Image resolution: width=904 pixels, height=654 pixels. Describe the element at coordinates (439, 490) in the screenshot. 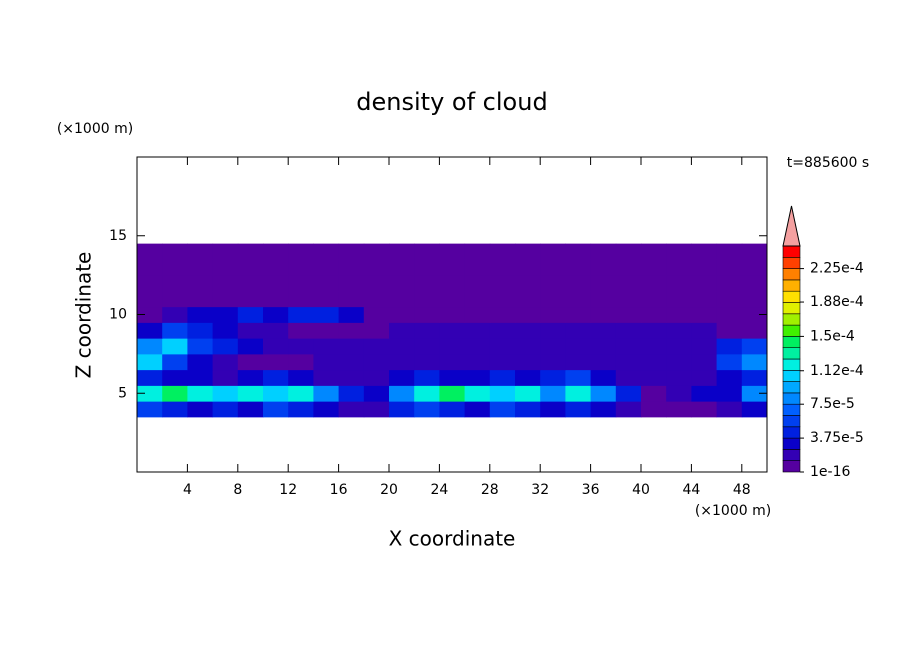

I see `x-tick-label: 24` at that location.